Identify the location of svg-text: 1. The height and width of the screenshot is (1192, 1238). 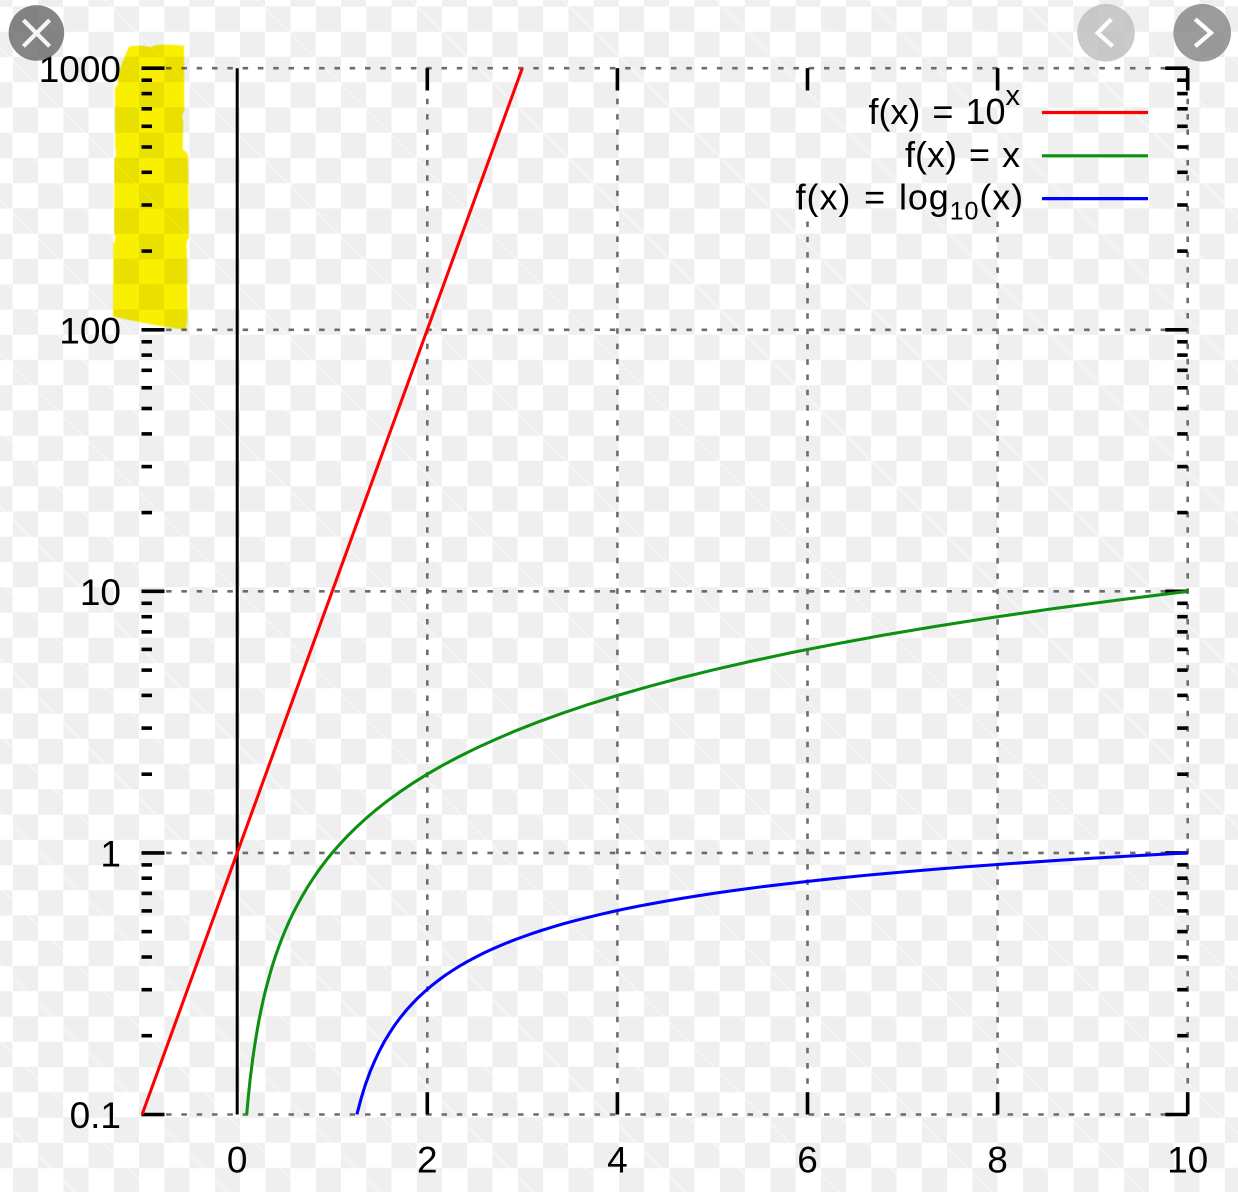
(110, 854).